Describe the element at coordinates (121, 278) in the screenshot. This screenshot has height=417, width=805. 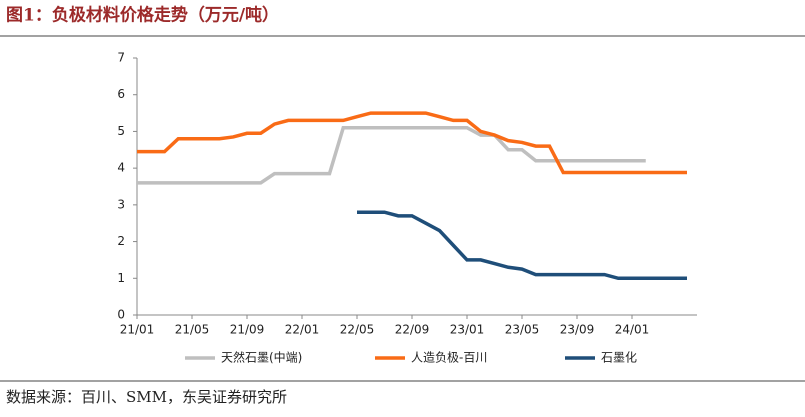
I see `y-tick-label: 1` at that location.